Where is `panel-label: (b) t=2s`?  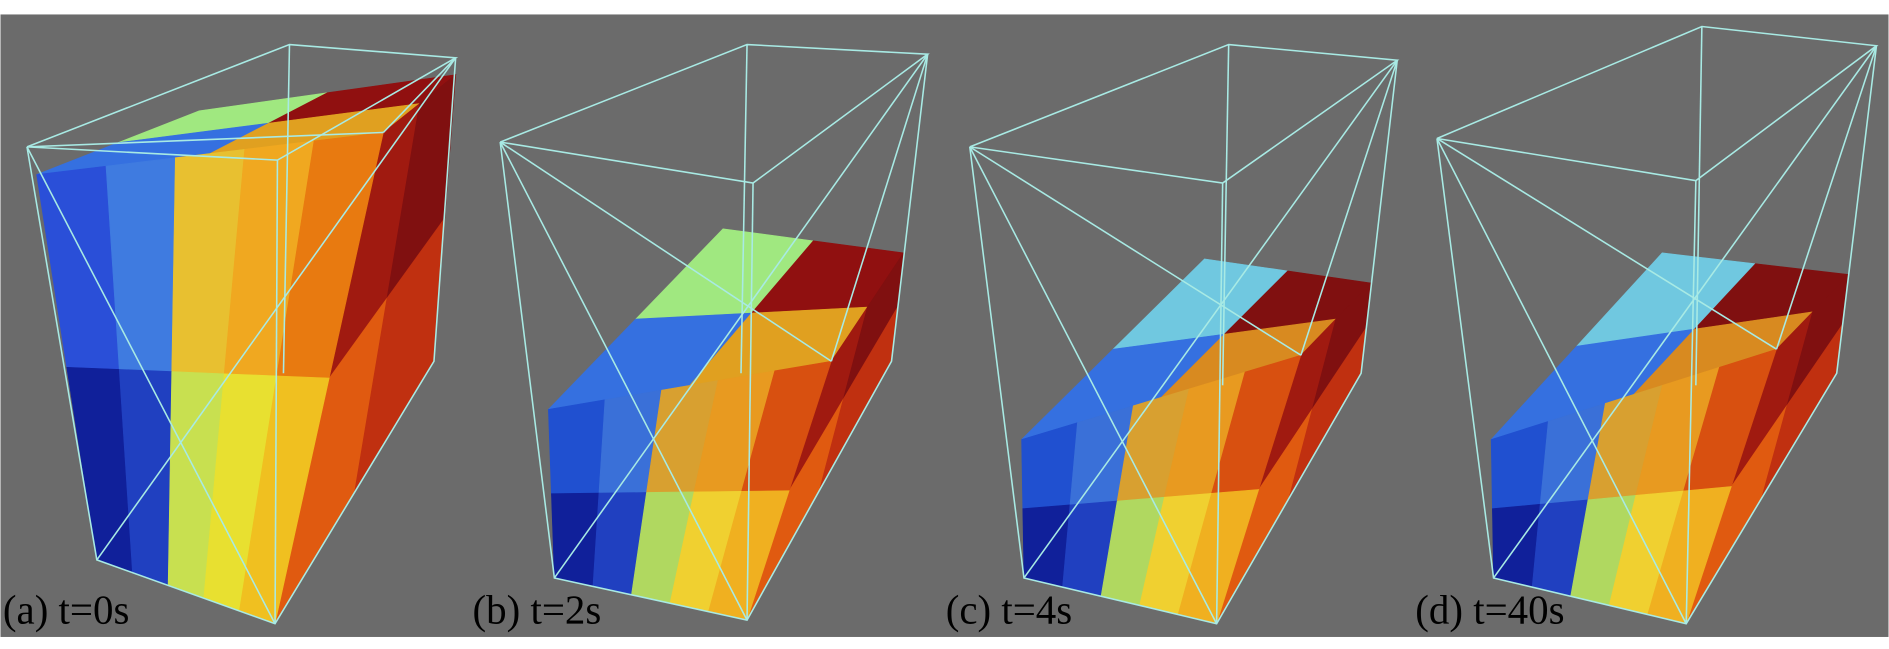 panel-label: (b) t=2s is located at coordinates (537, 610).